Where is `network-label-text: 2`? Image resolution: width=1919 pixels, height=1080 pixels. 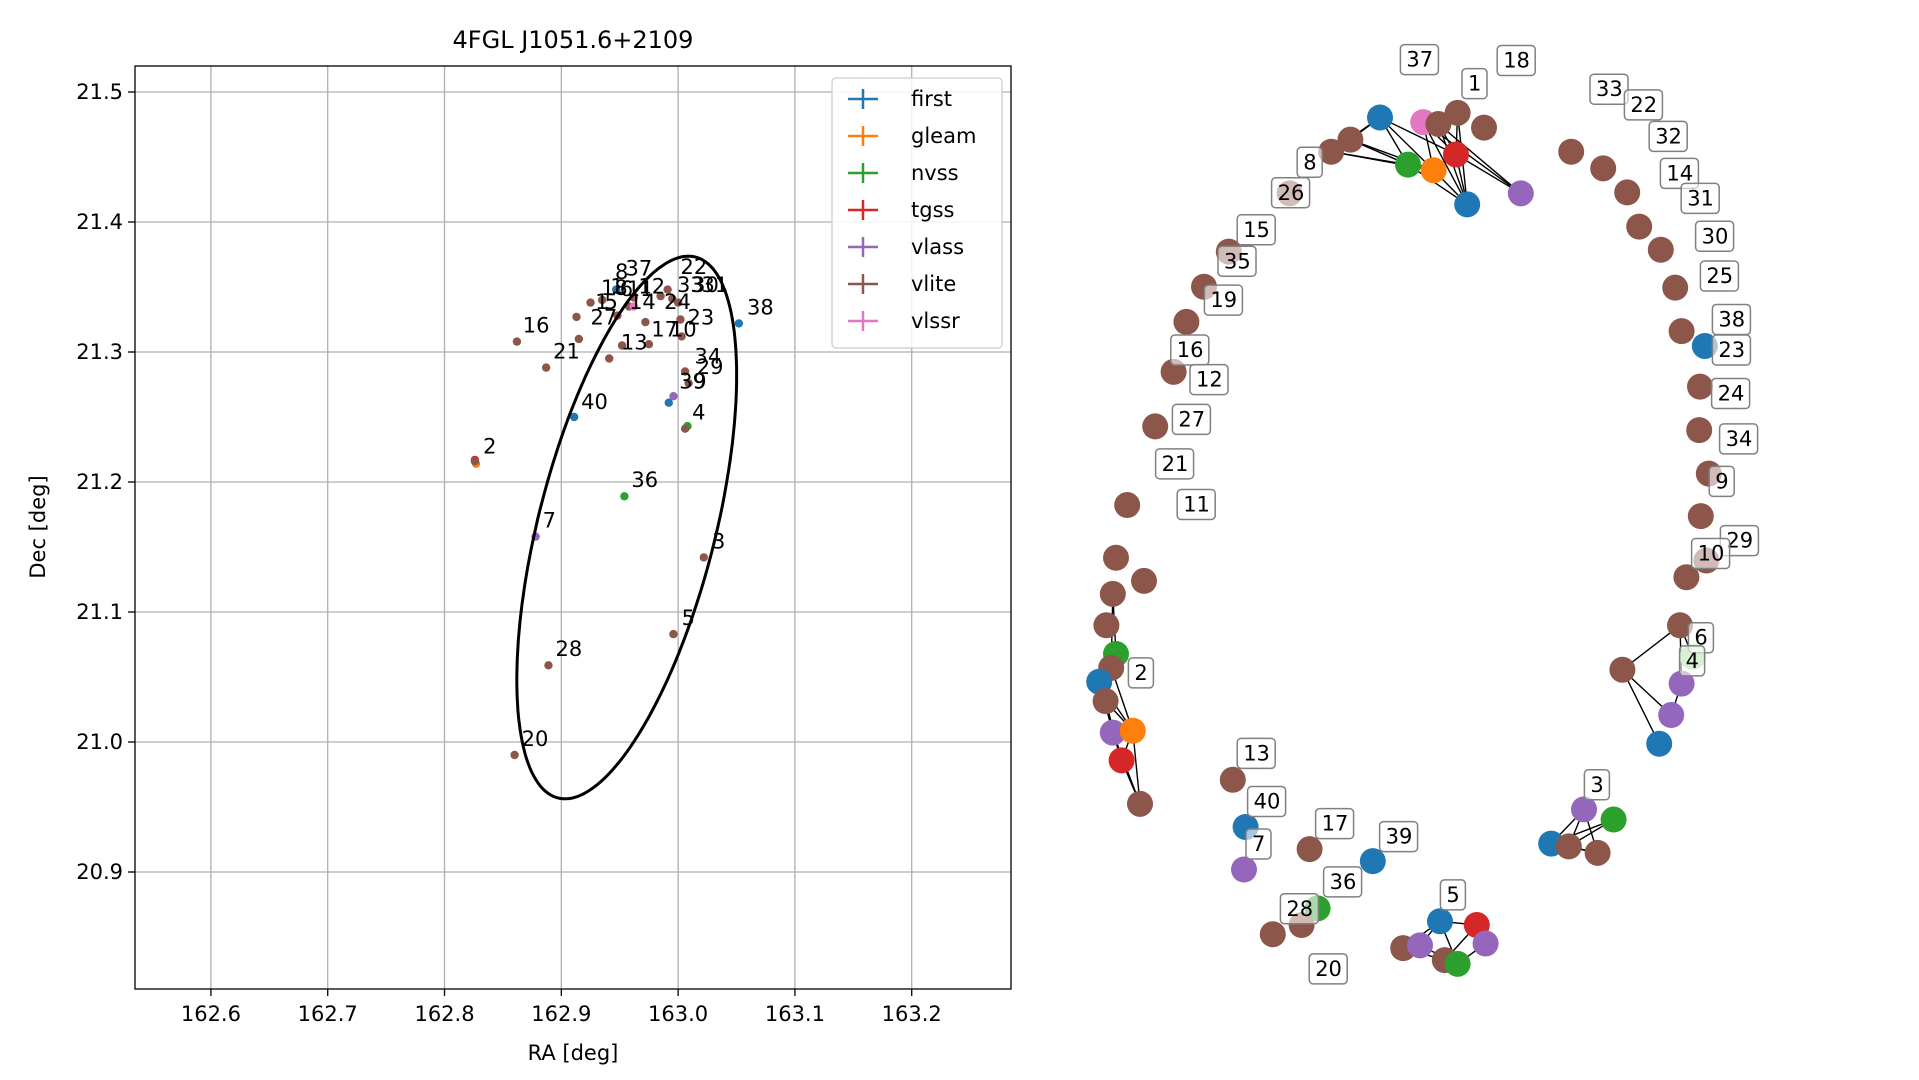
network-label-text: 2 is located at coordinates (1140, 673).